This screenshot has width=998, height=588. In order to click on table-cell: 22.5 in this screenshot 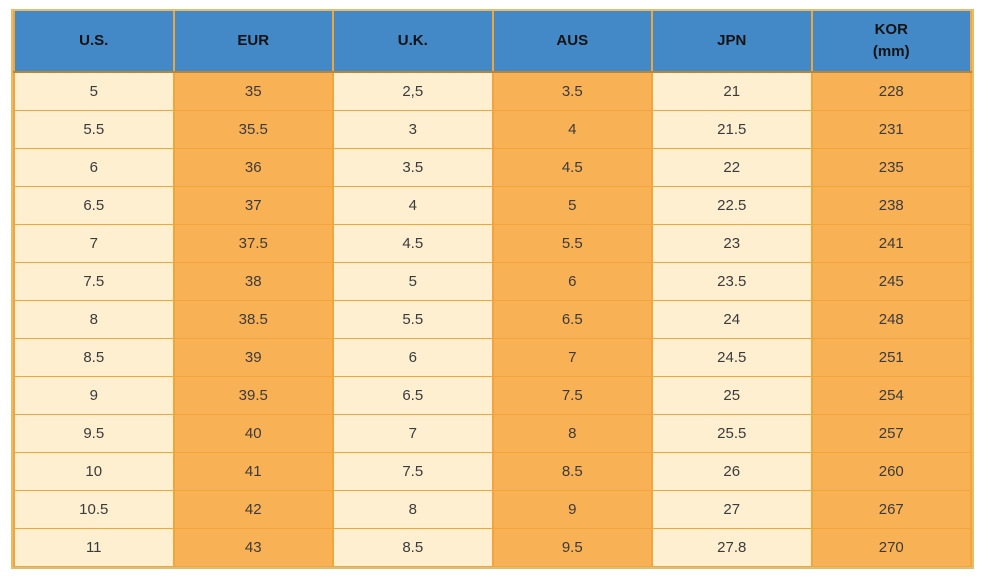, I will do `click(732, 205)`.